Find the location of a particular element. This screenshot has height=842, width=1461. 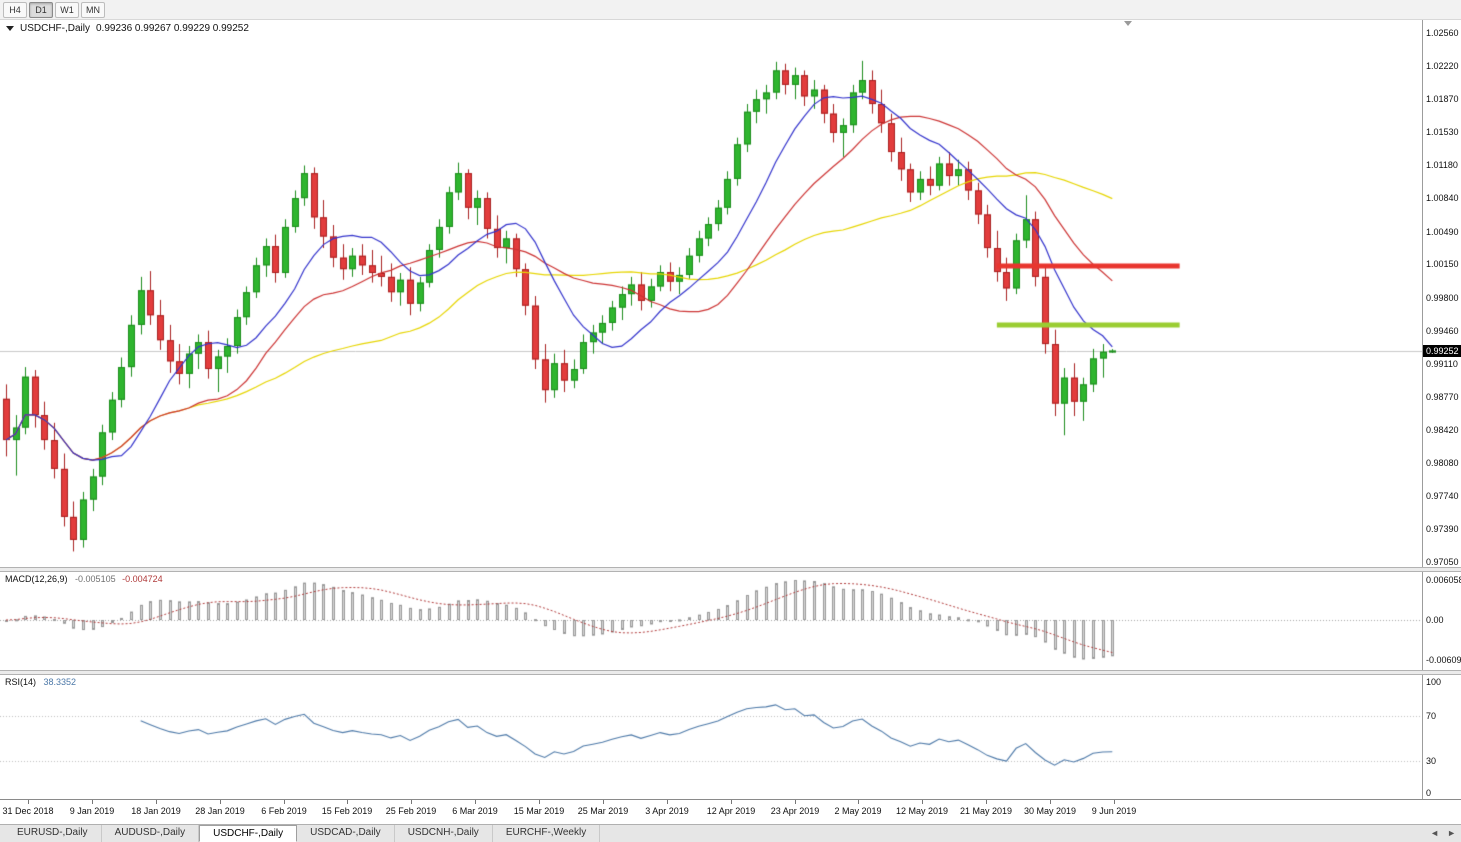

chart-tab-usdchf-daily: USDCHF-,Daily is located at coordinates (248, 833).